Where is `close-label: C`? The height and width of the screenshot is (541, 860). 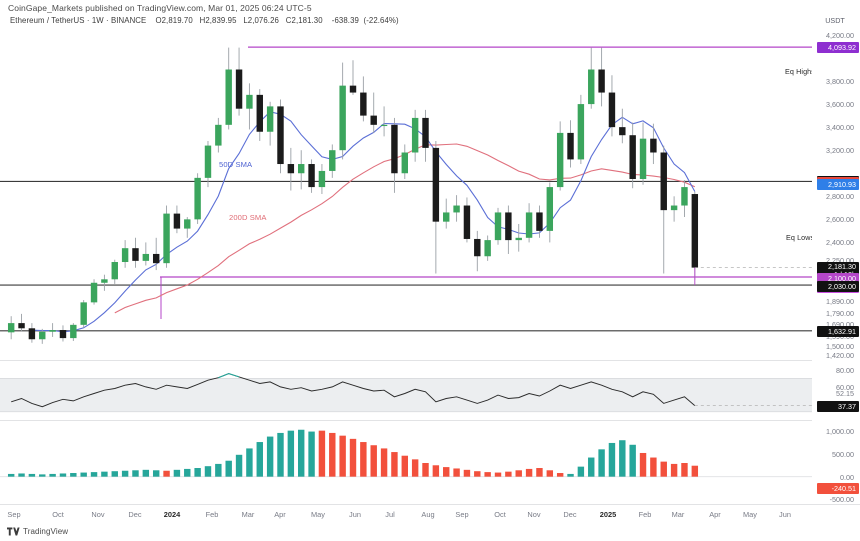
close-label: C is located at coordinates (288, 20).